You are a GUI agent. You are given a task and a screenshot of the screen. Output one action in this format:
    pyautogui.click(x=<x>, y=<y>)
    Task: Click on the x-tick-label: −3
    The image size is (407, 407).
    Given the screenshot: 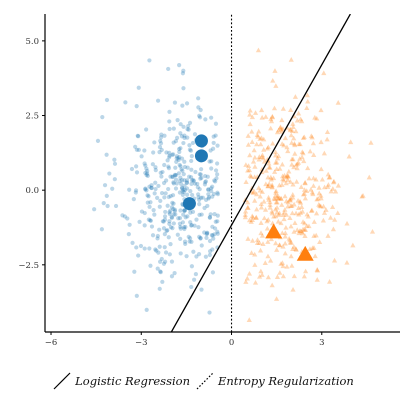 What is the action you would take?
    pyautogui.click(x=141, y=343)
    